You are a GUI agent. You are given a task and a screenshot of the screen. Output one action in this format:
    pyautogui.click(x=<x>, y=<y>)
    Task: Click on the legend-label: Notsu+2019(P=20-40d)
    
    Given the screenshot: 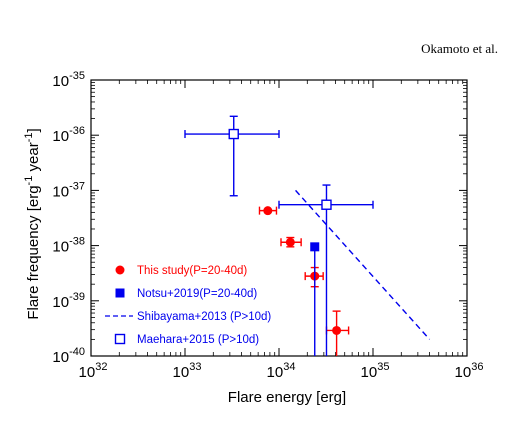 What is the action you would take?
    pyautogui.click(x=197, y=294)
    